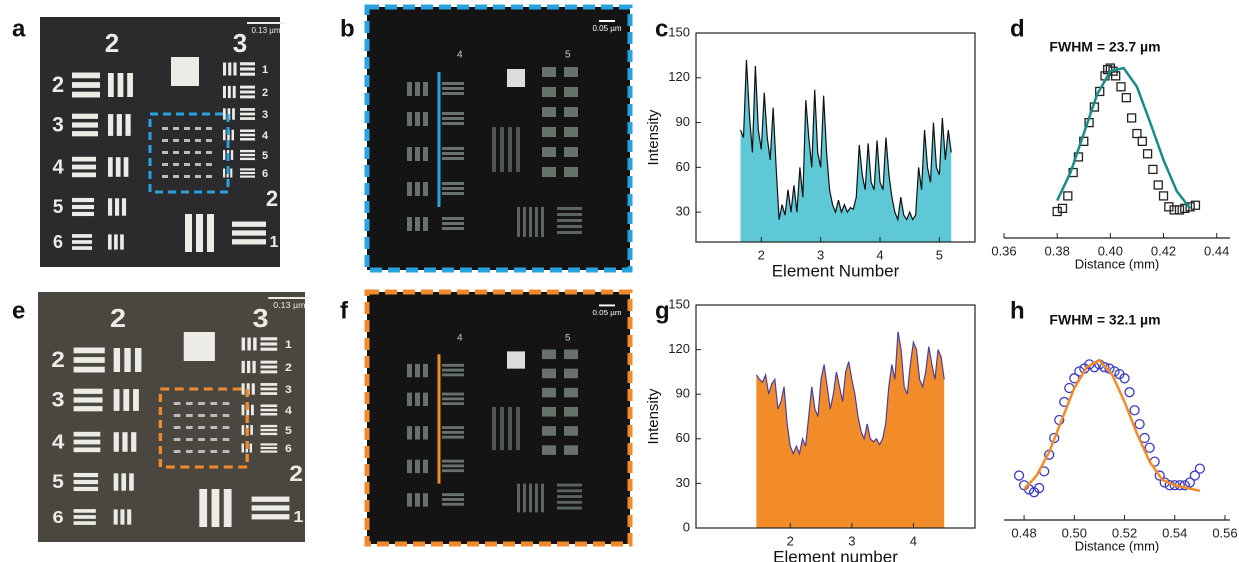 The height and width of the screenshot is (562, 1239). What do you see at coordinates (1117, 545) in the screenshot?
I see `x-axis-label: Distance (mm)` at bounding box center [1117, 545].